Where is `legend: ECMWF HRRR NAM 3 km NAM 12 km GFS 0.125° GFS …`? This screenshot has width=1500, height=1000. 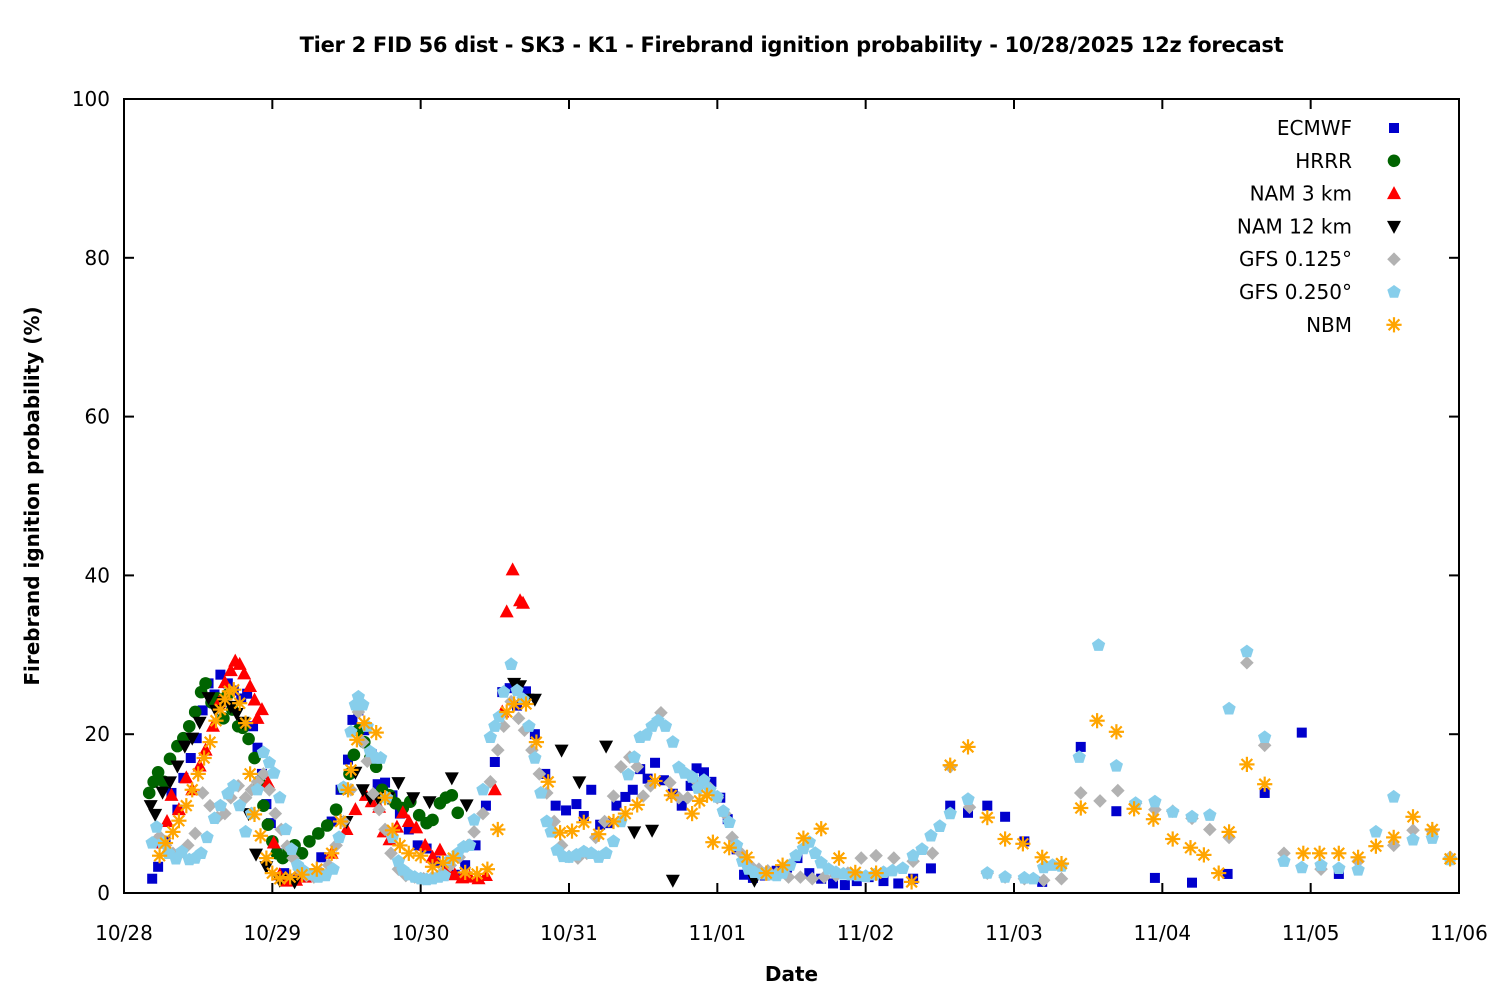 legend: ECMWF HRRR NAM 3 km NAM 12 km GFS 0.125° GFS … is located at coordinates (1319, 226).